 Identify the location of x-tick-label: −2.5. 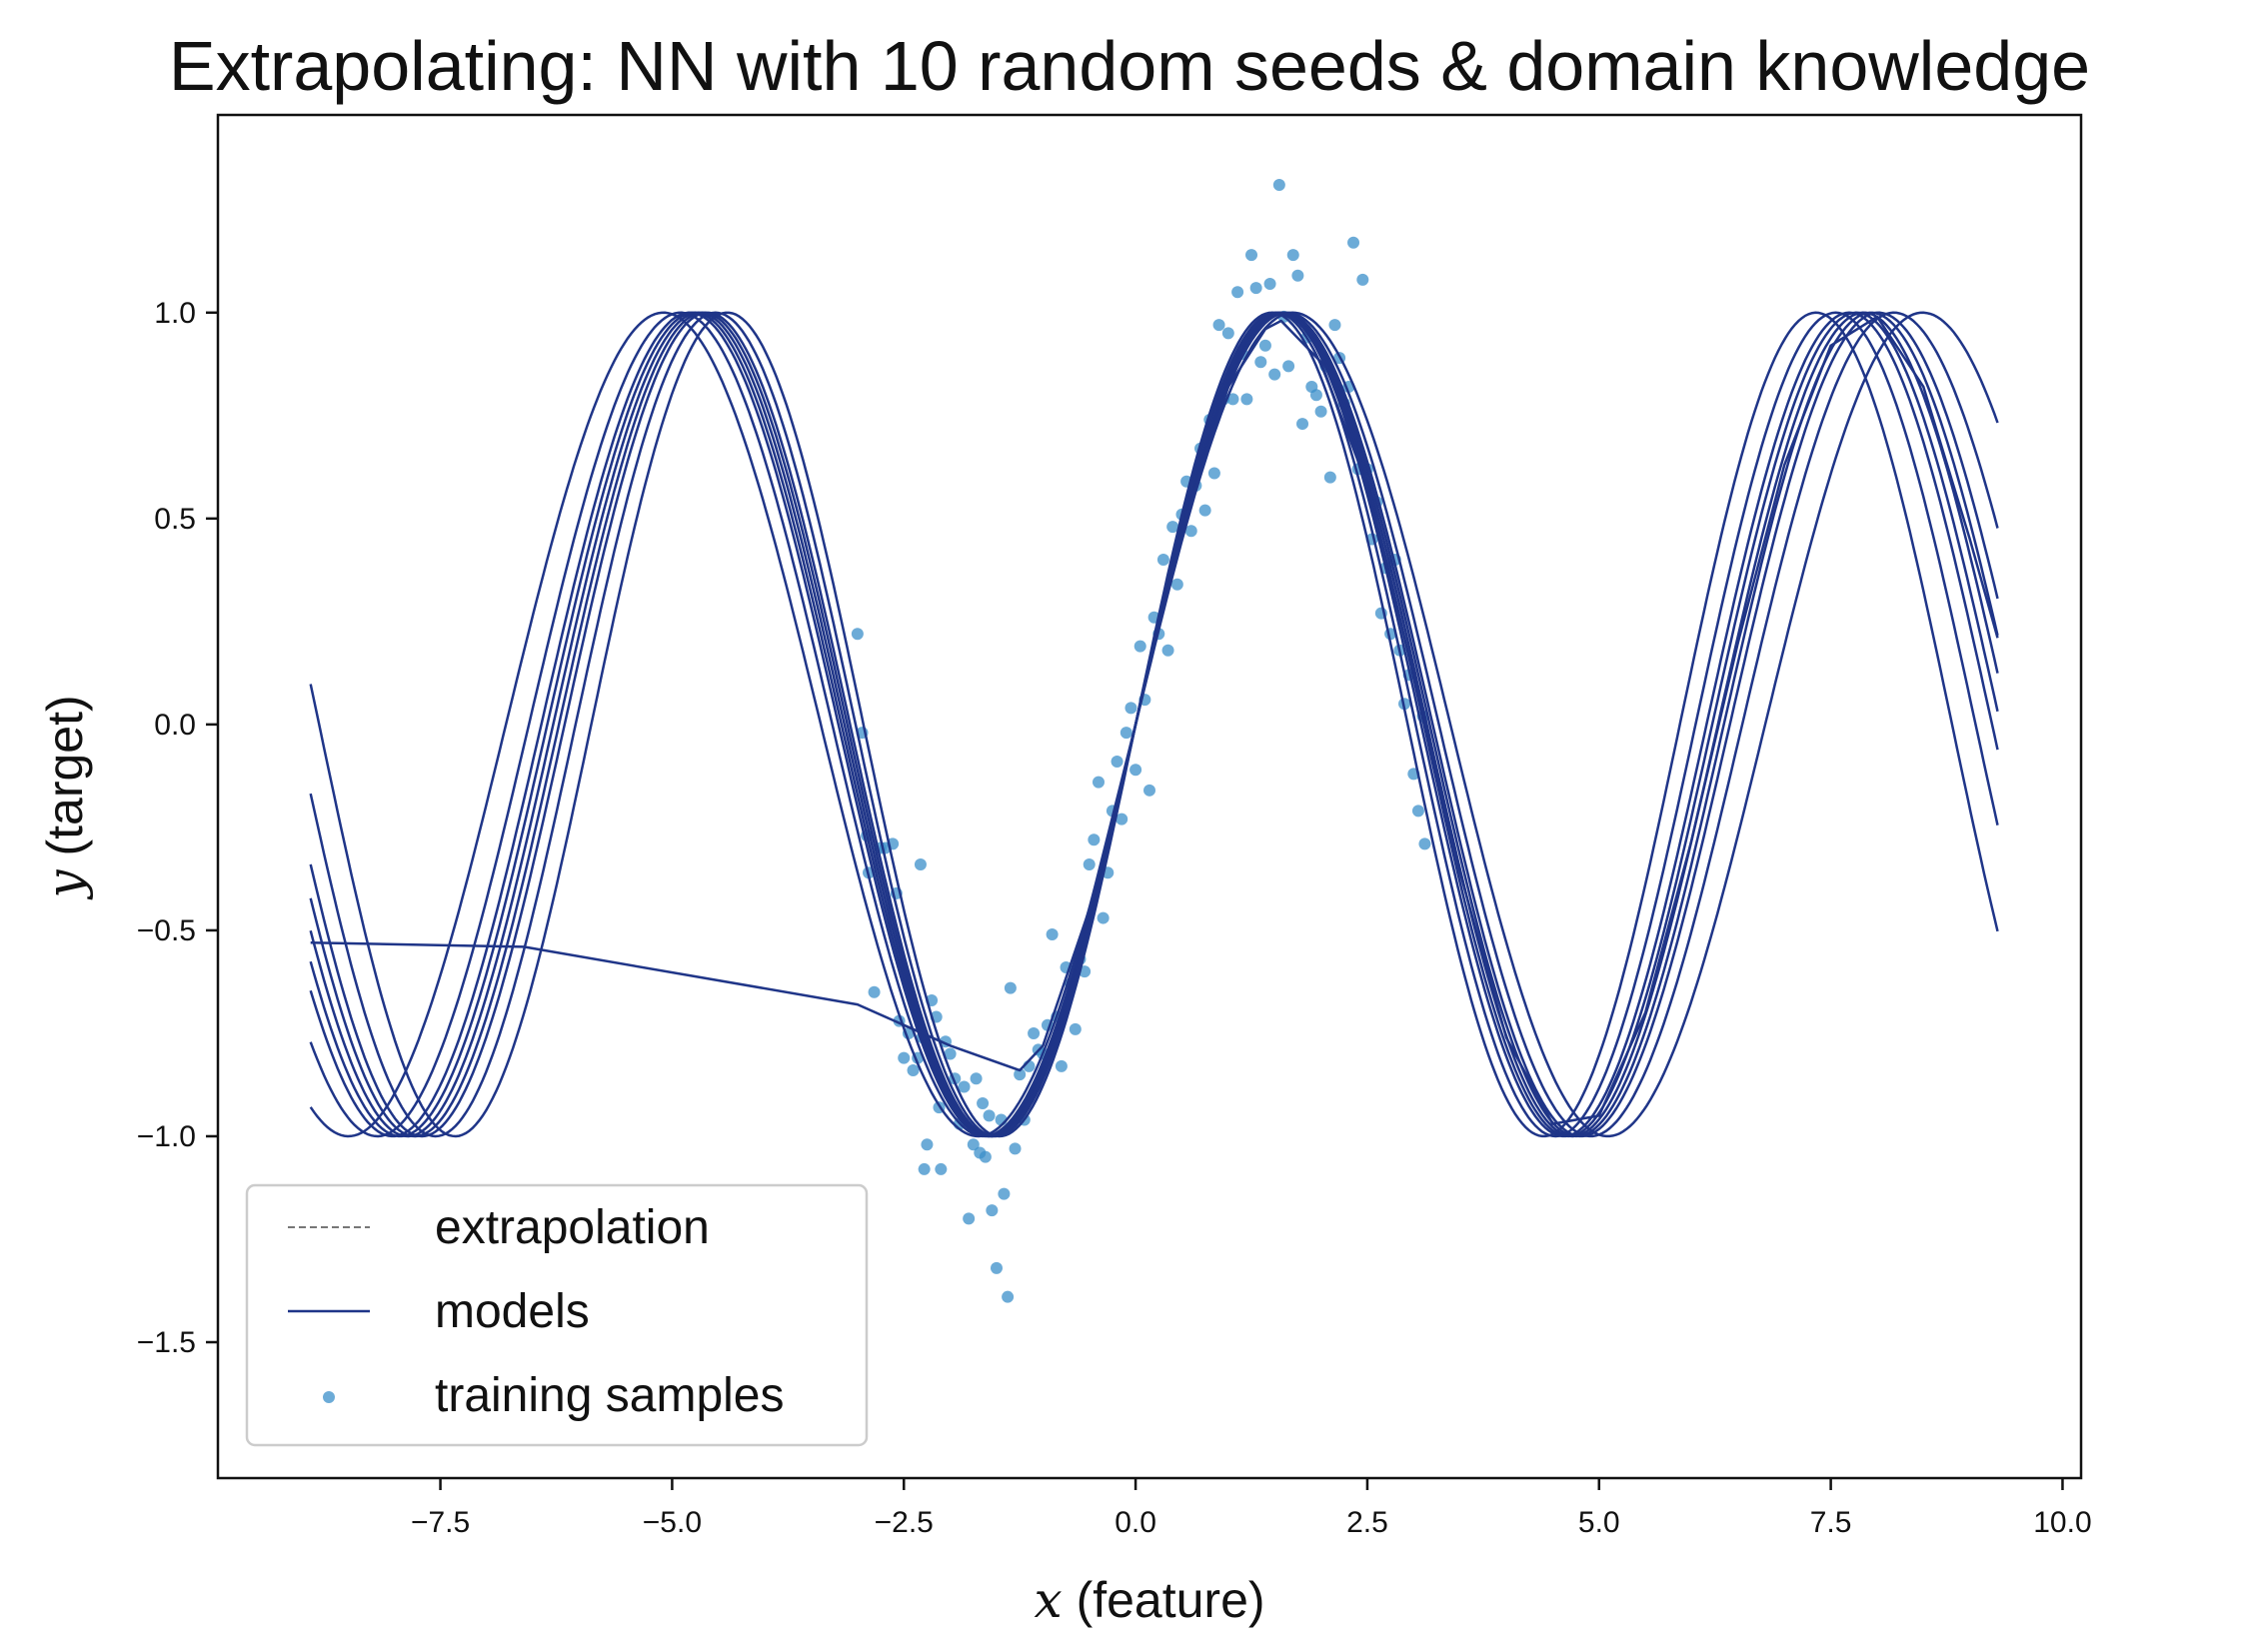
(905, 1523).